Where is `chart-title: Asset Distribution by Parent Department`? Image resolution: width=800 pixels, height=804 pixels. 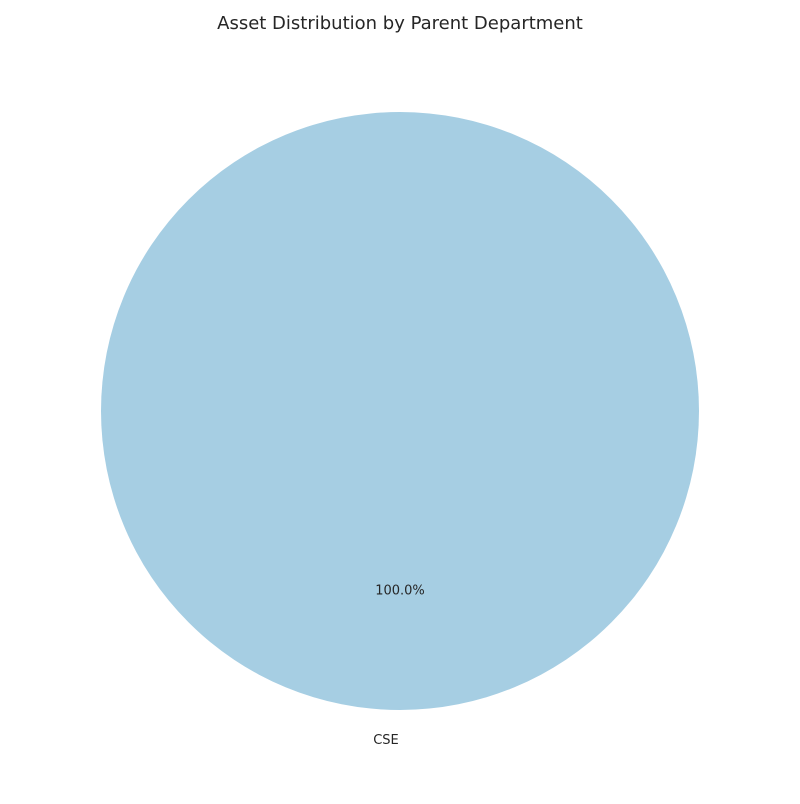 chart-title: Asset Distribution by Parent Department is located at coordinates (400, 23).